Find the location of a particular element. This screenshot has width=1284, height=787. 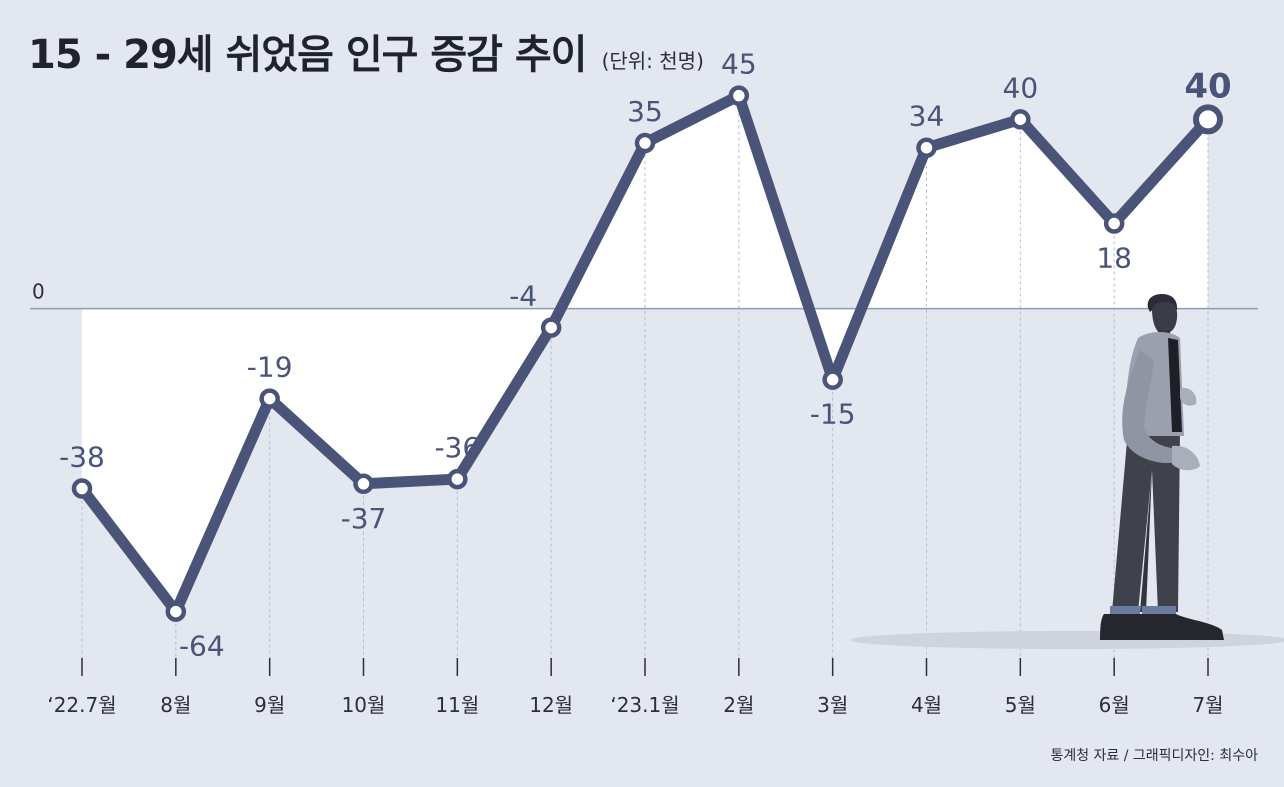

x-tick-label: ‘22.7월 is located at coordinates (81, 705).